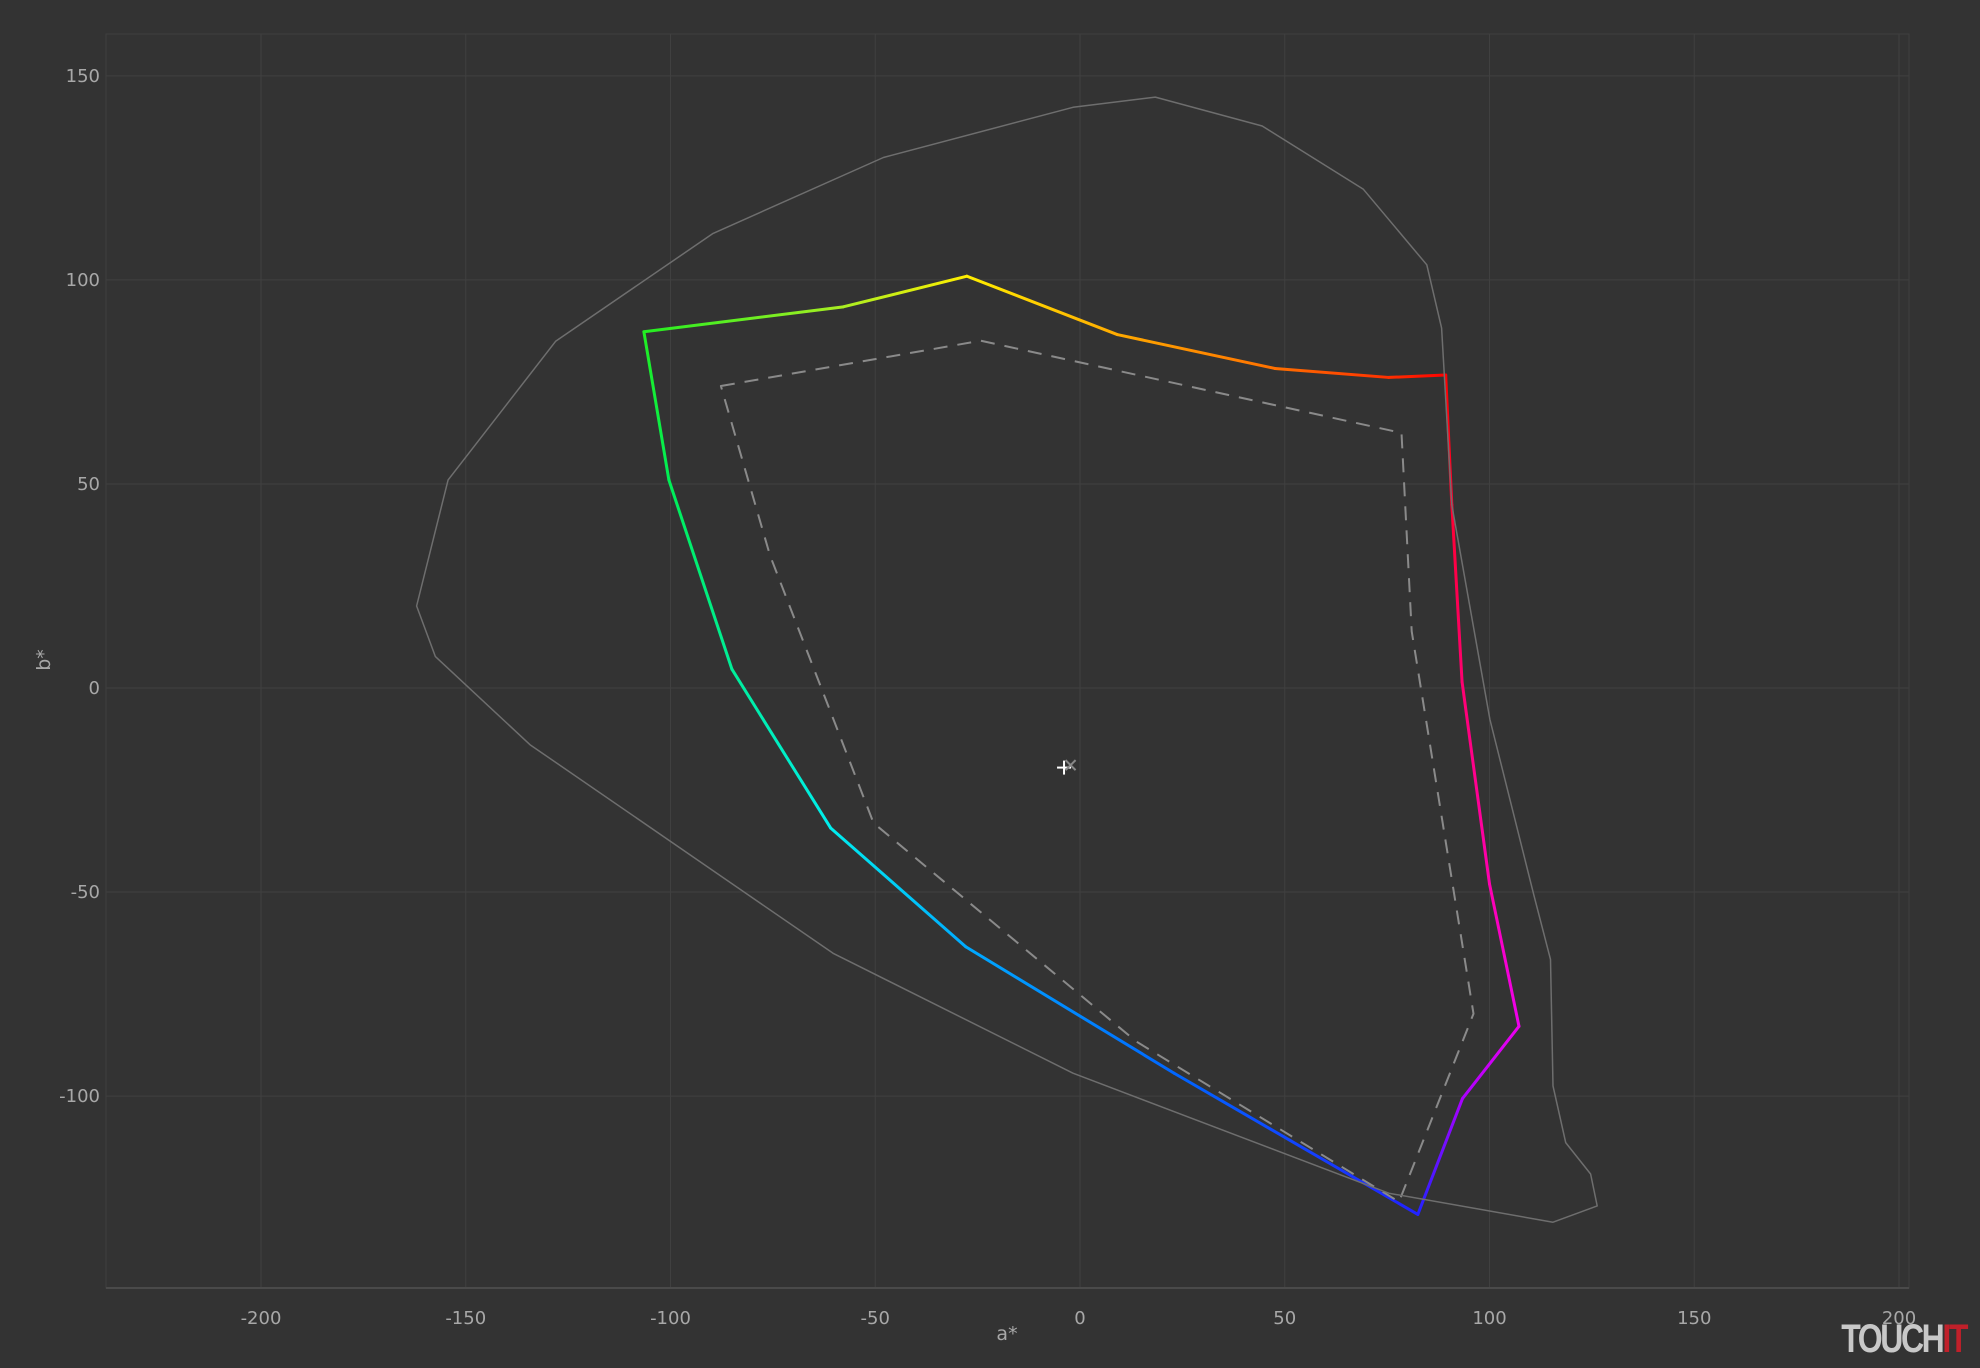  What do you see at coordinates (1006, 1334) in the screenshot?
I see `x-axis-label: a*` at bounding box center [1006, 1334].